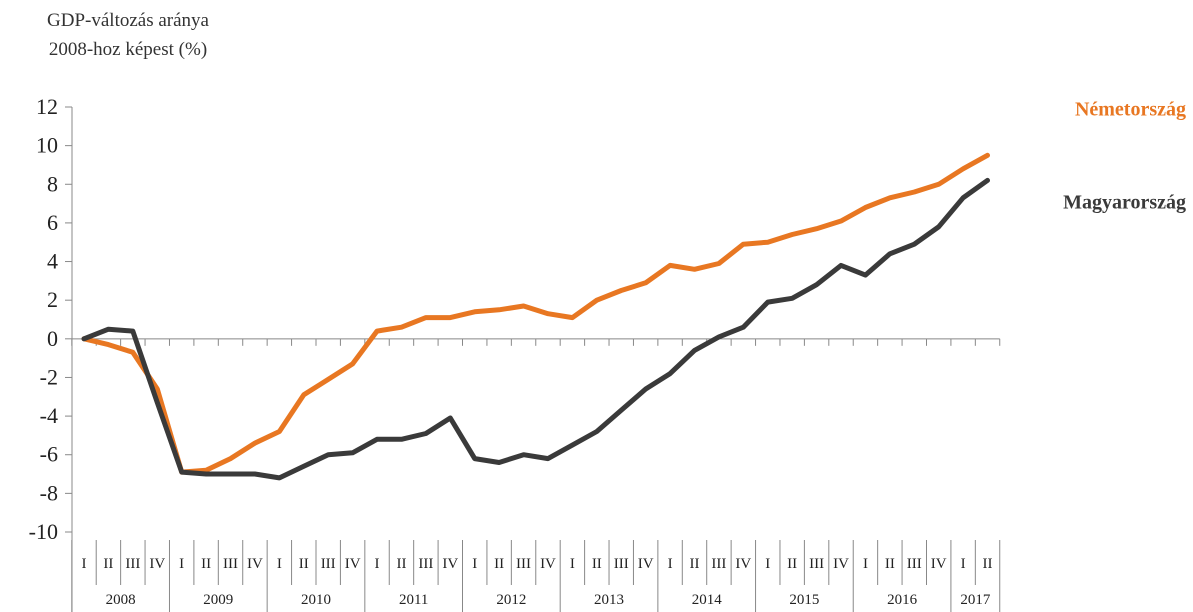 This screenshot has height=612, width=1193. Describe the element at coordinates (707, 600) in the screenshot. I see `year-label: 2014` at that location.